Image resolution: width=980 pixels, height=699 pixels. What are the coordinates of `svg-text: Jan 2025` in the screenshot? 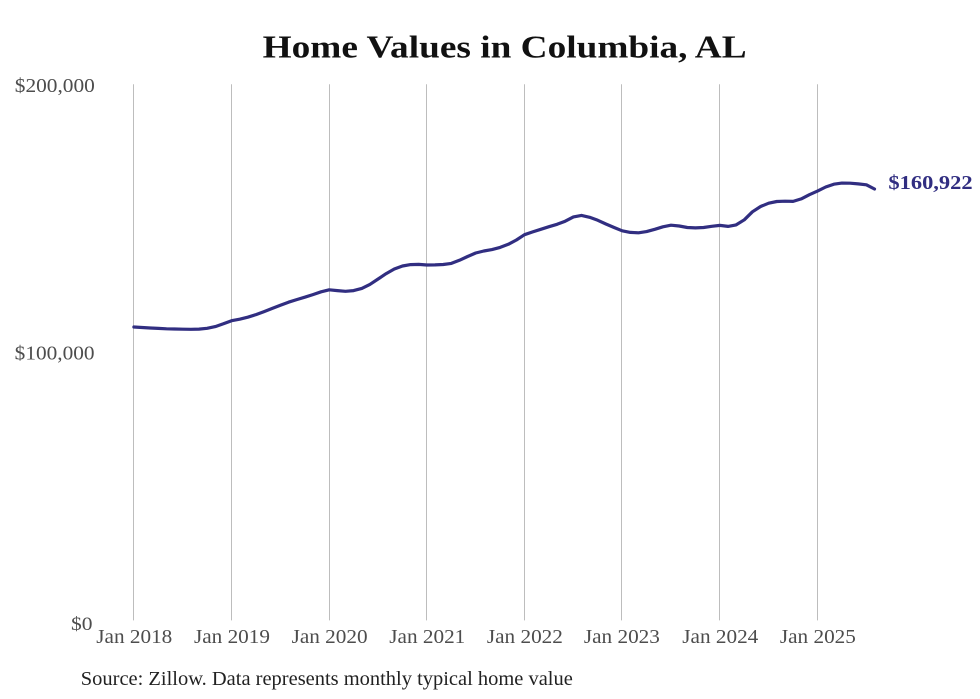 It's located at (818, 637).